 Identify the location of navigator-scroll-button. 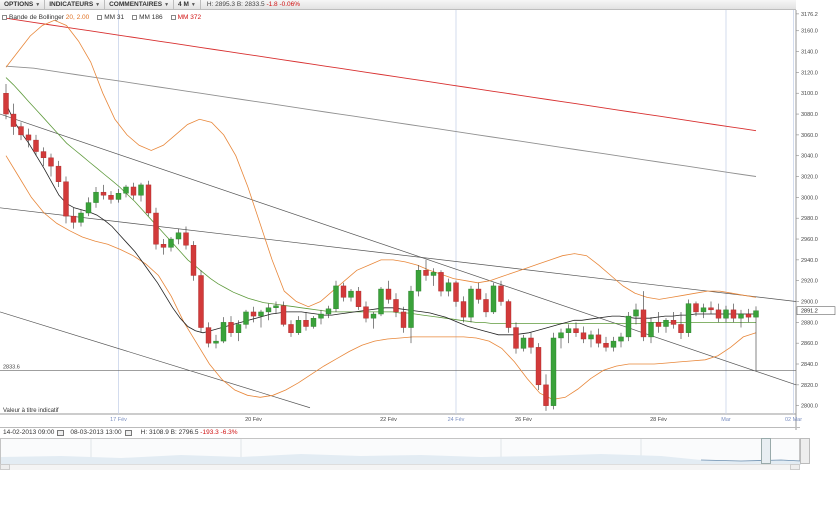
(805, 451).